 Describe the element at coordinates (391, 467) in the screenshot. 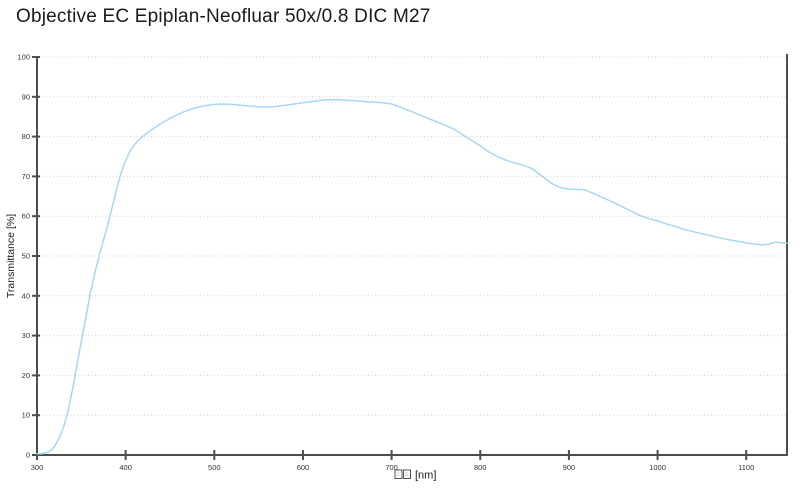

I see `x-tick-label-700: 700` at that location.